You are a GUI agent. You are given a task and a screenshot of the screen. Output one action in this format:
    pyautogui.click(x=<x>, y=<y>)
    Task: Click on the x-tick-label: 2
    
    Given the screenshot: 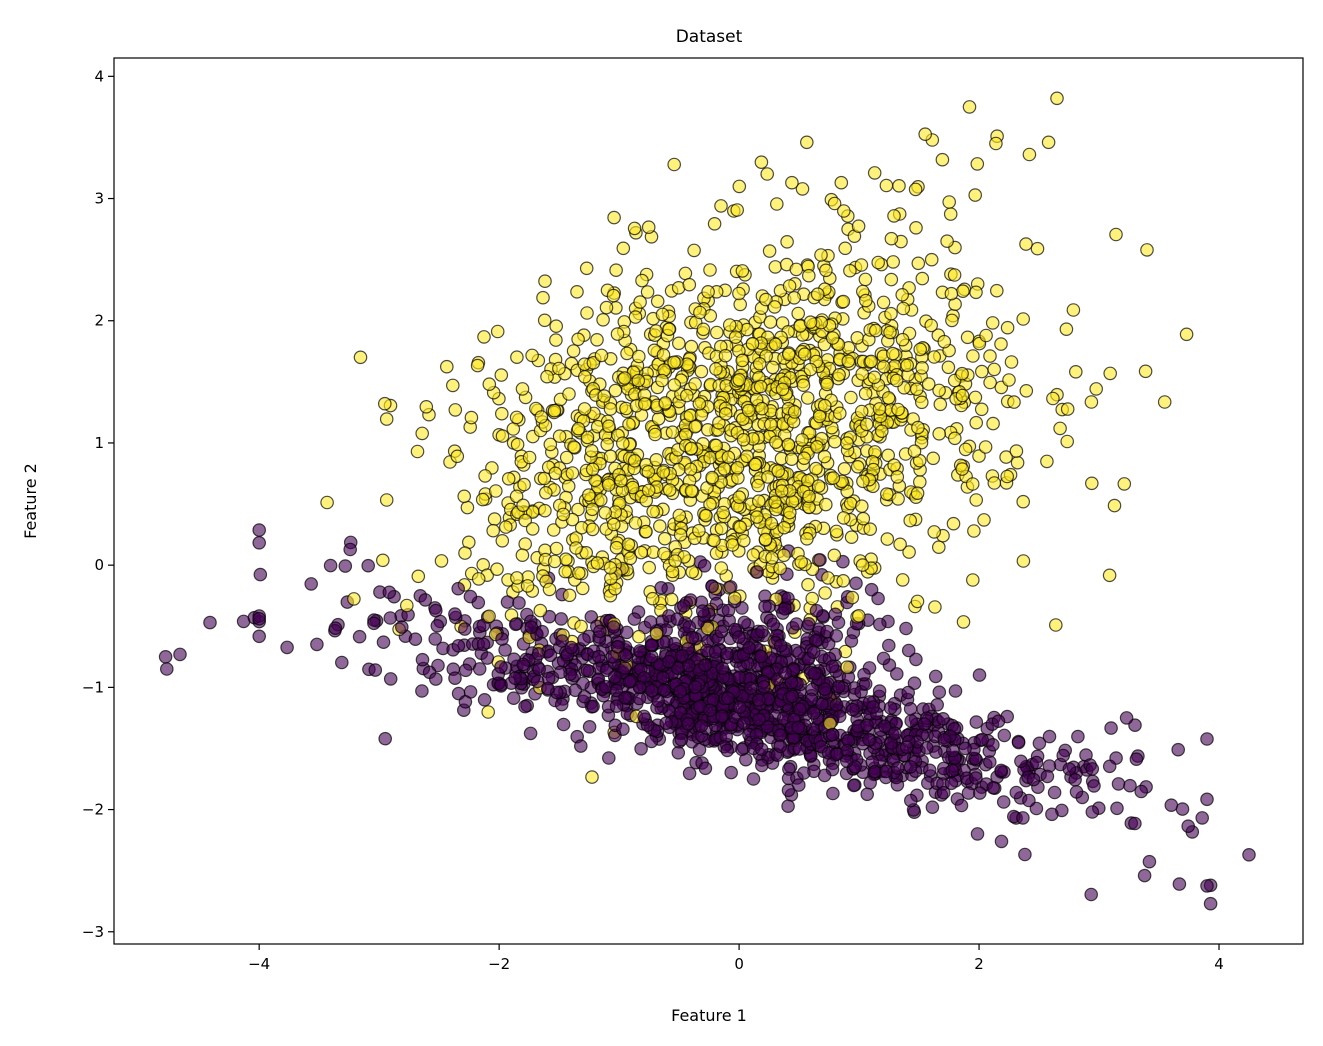 What is the action you would take?
    pyautogui.click(x=979, y=964)
    